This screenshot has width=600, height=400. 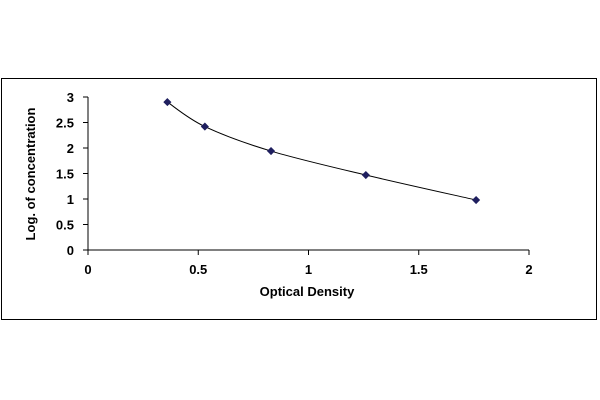 What do you see at coordinates (70, 97) in the screenshot?
I see `y-tick-label: 3` at bounding box center [70, 97].